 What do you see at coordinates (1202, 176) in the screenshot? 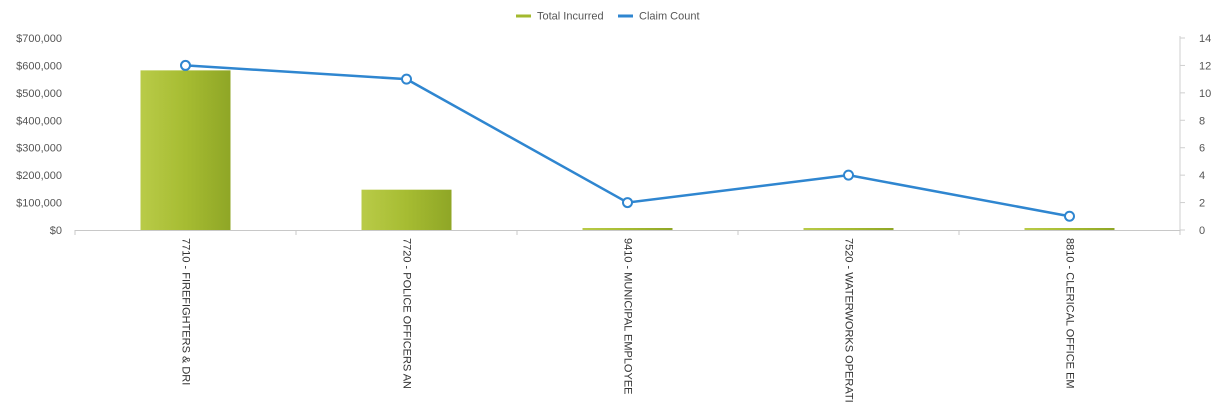
I see `y-right-tick-label: 4` at bounding box center [1202, 176].